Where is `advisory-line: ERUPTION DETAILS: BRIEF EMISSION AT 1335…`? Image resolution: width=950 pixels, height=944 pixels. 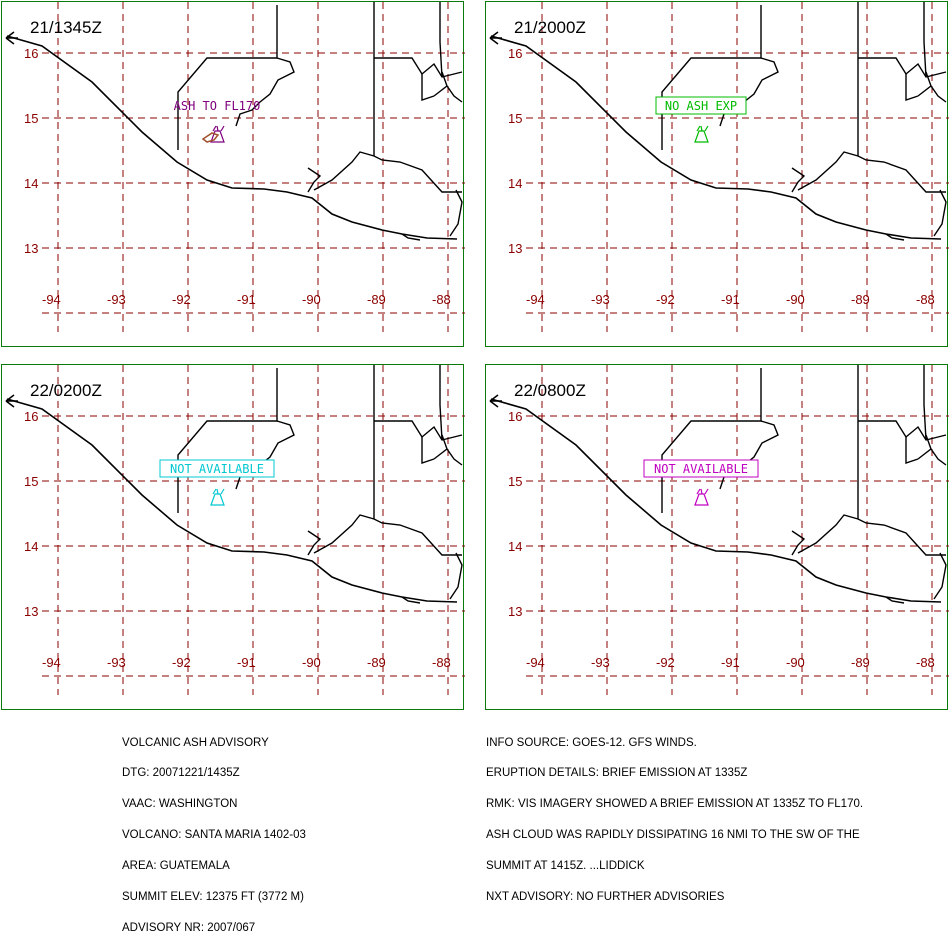 advisory-line: ERUPTION DETAILS: BRIEF EMISSION AT 1335… is located at coordinates (617, 773).